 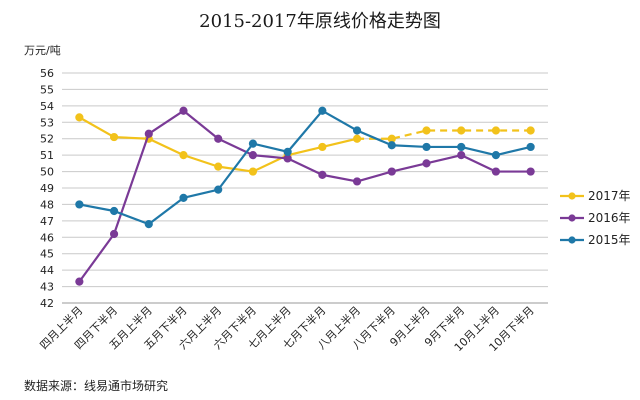 I want to click on series-line-dashed, so click(x=444, y=134).